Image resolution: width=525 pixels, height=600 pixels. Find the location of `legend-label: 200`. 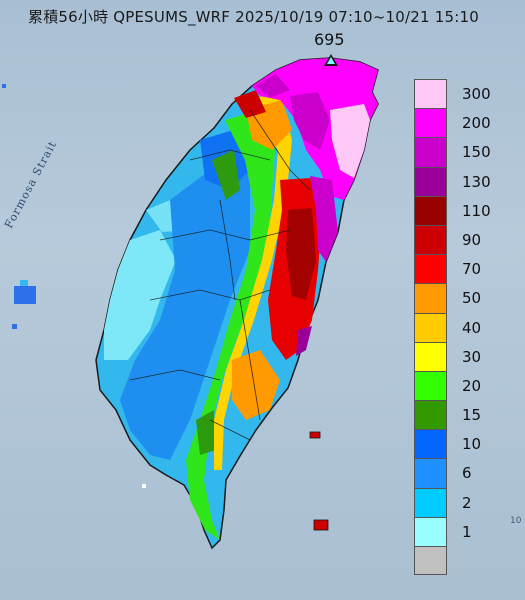

legend-label: 200 is located at coordinates (476, 123).